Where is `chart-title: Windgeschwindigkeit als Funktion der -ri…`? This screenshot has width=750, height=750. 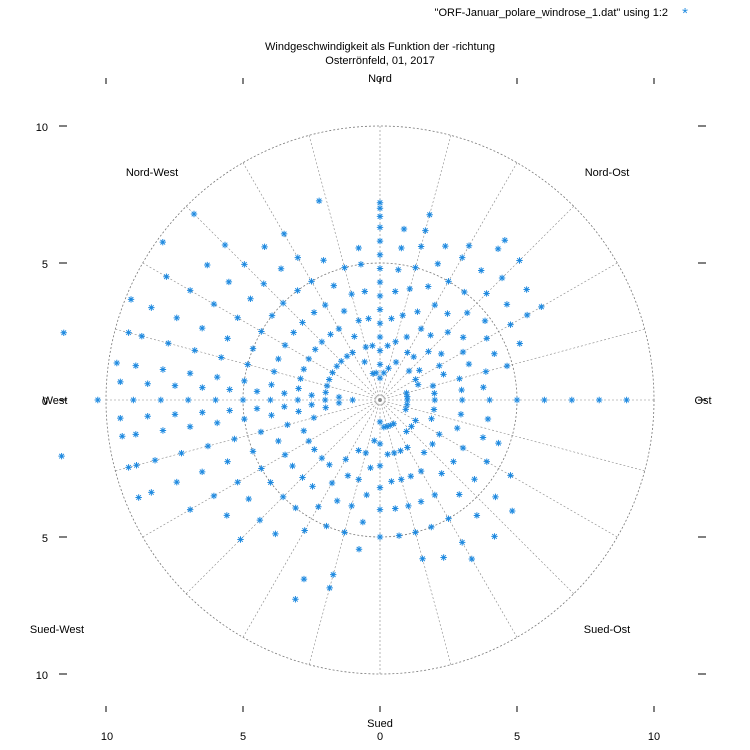
chart-title: Windgeschwindigkeit als Funktion der -ri… is located at coordinates (380, 47).